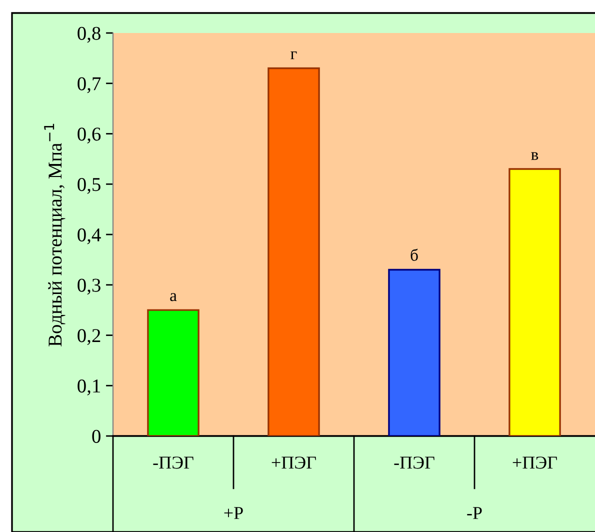  What do you see at coordinates (414, 254) in the screenshot?
I see `data-label: б` at bounding box center [414, 254].